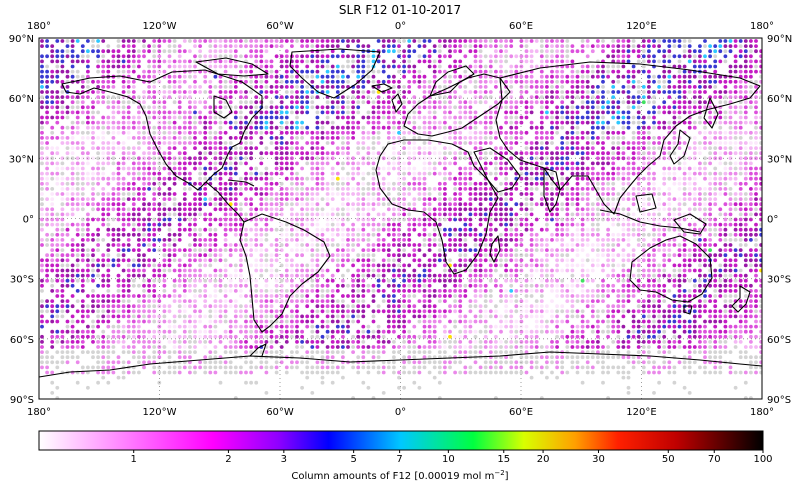 The height and width of the screenshot is (488, 800). Describe the element at coordinates (497, 170) in the screenshot. I see `coast-arabia` at that location.